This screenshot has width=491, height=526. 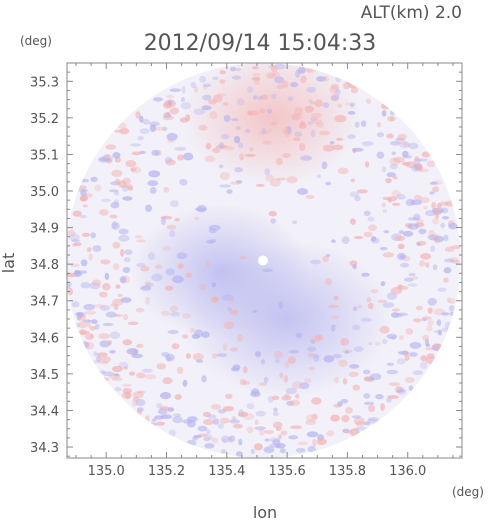 I want to click on x-tick-label: 135.6, so click(x=287, y=471).